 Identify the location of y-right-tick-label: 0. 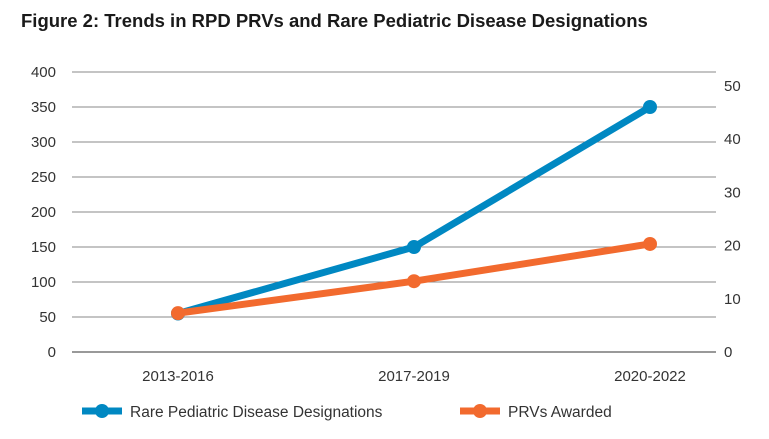
(728, 352).